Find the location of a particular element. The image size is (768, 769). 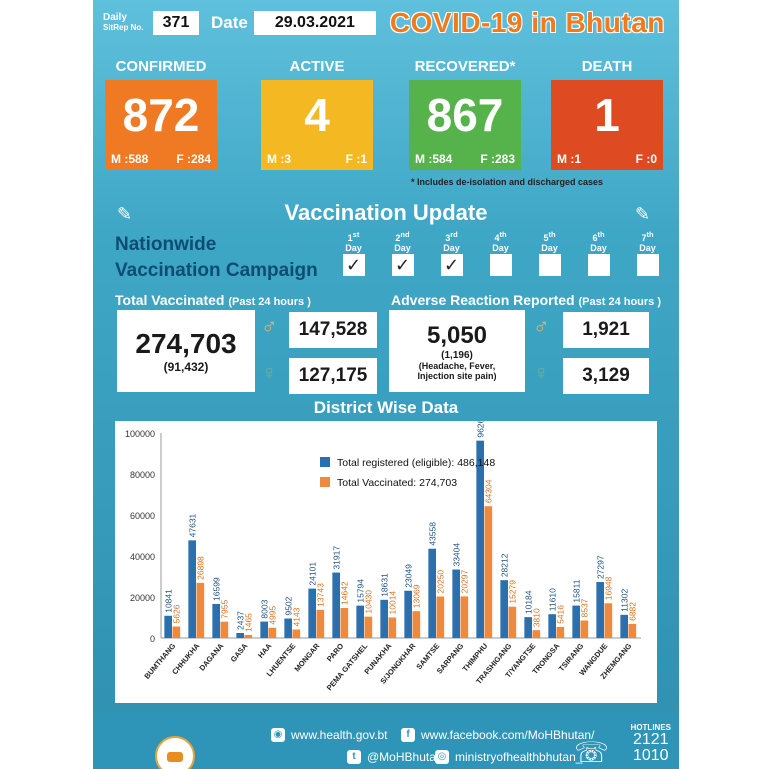

stat-female: F :284 is located at coordinates (193, 159).